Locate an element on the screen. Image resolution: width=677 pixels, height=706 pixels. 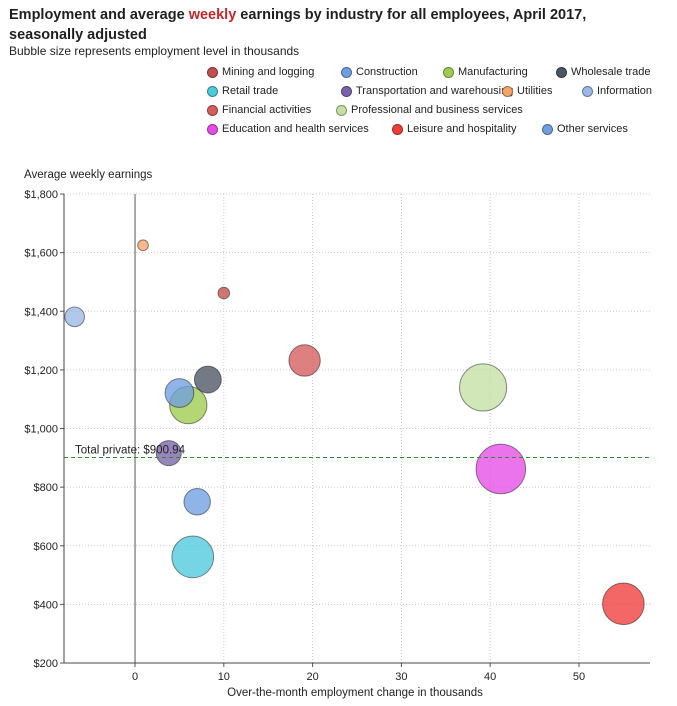
y-tick-label: $200 is located at coordinates (46, 664).